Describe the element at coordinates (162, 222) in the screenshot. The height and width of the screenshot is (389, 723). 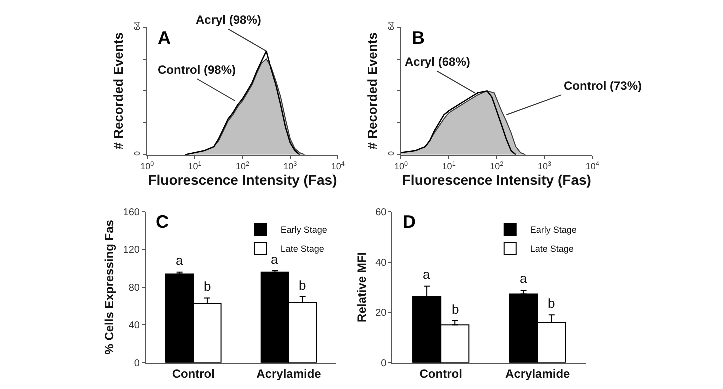
I see `chart-title: C` at that location.